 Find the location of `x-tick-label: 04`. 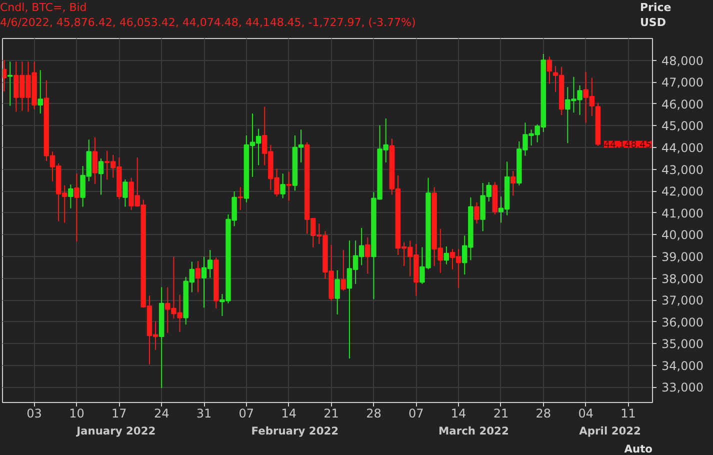

x-tick-label: 04 is located at coordinates (586, 413).